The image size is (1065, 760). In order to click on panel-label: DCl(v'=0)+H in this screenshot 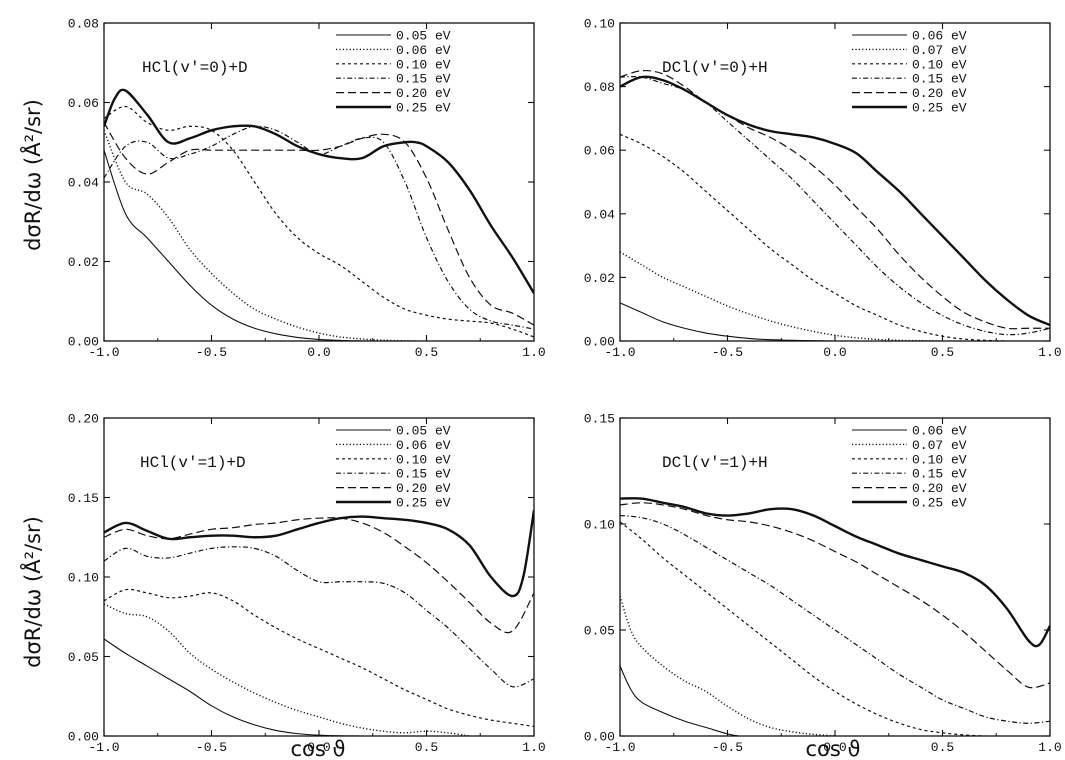, I will do `click(715, 68)`.